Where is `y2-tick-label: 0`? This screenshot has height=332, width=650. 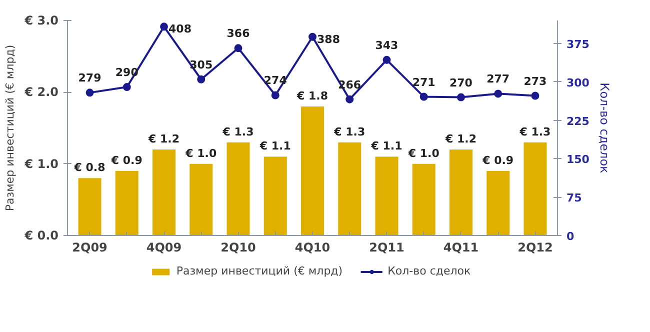
y2-tick-label: 0 is located at coordinates (570, 236).